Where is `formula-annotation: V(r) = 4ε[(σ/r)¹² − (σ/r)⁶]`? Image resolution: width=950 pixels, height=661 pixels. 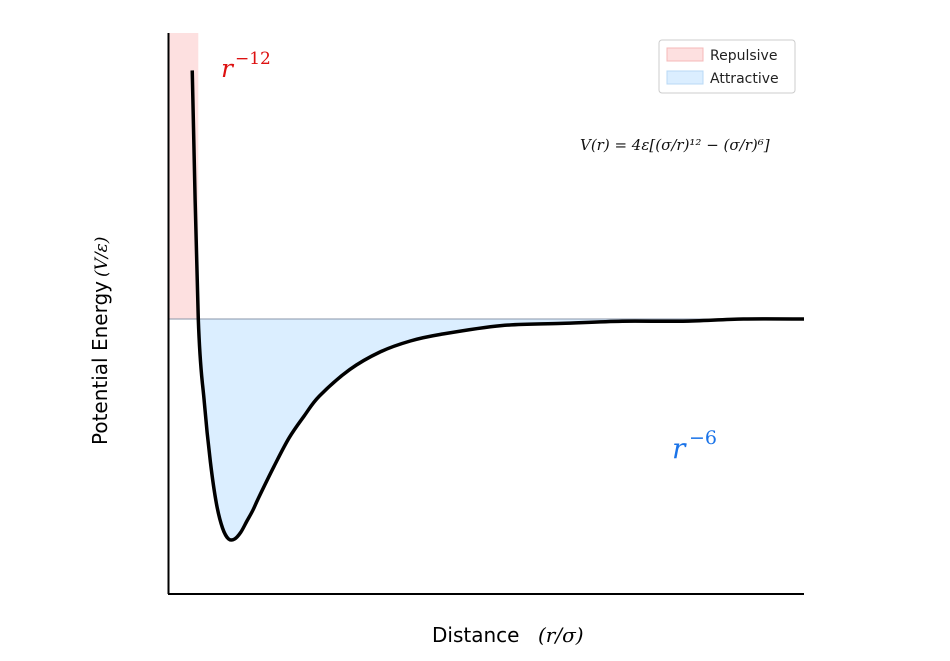
formula-annotation: V(r) = 4ε[(σ/r)¹² − (σ/r)⁶] is located at coordinates (675, 145).